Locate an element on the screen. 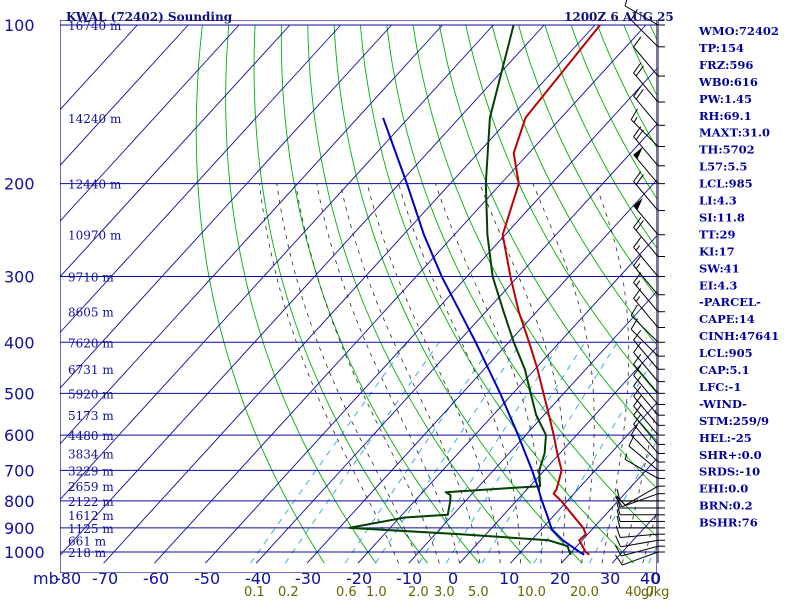 Image resolution: width=800 pixels, height=600 pixels. index-value: CINH:47641 is located at coordinates (739, 336).